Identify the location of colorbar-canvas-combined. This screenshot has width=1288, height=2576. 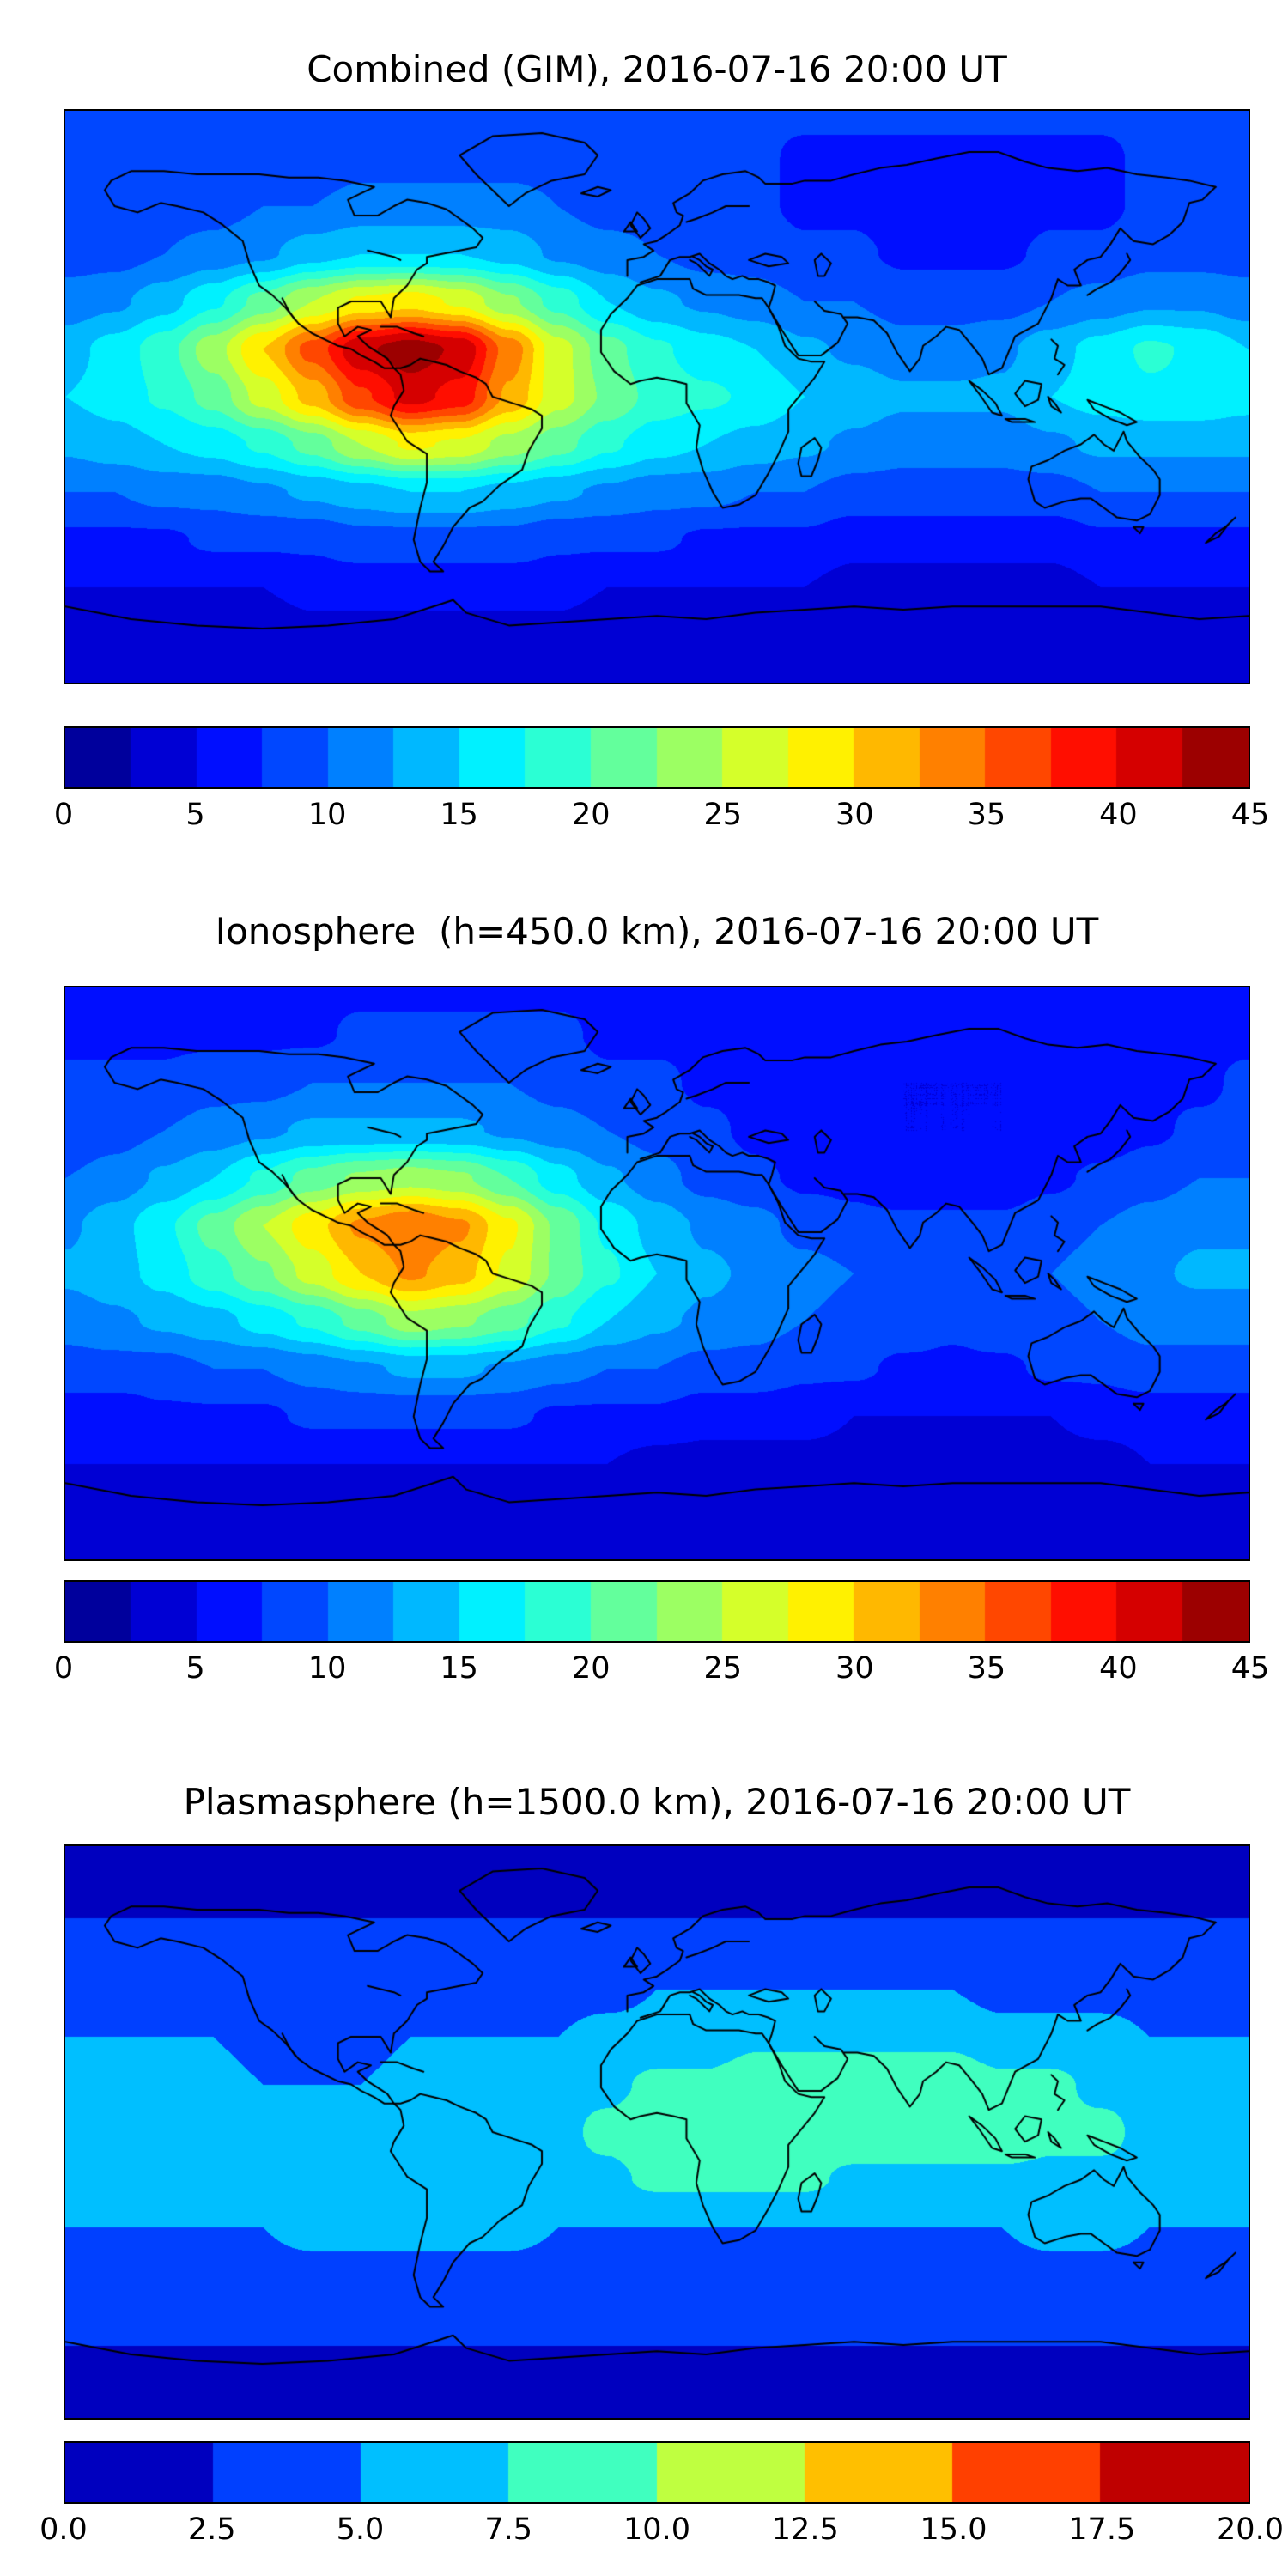
(657, 757).